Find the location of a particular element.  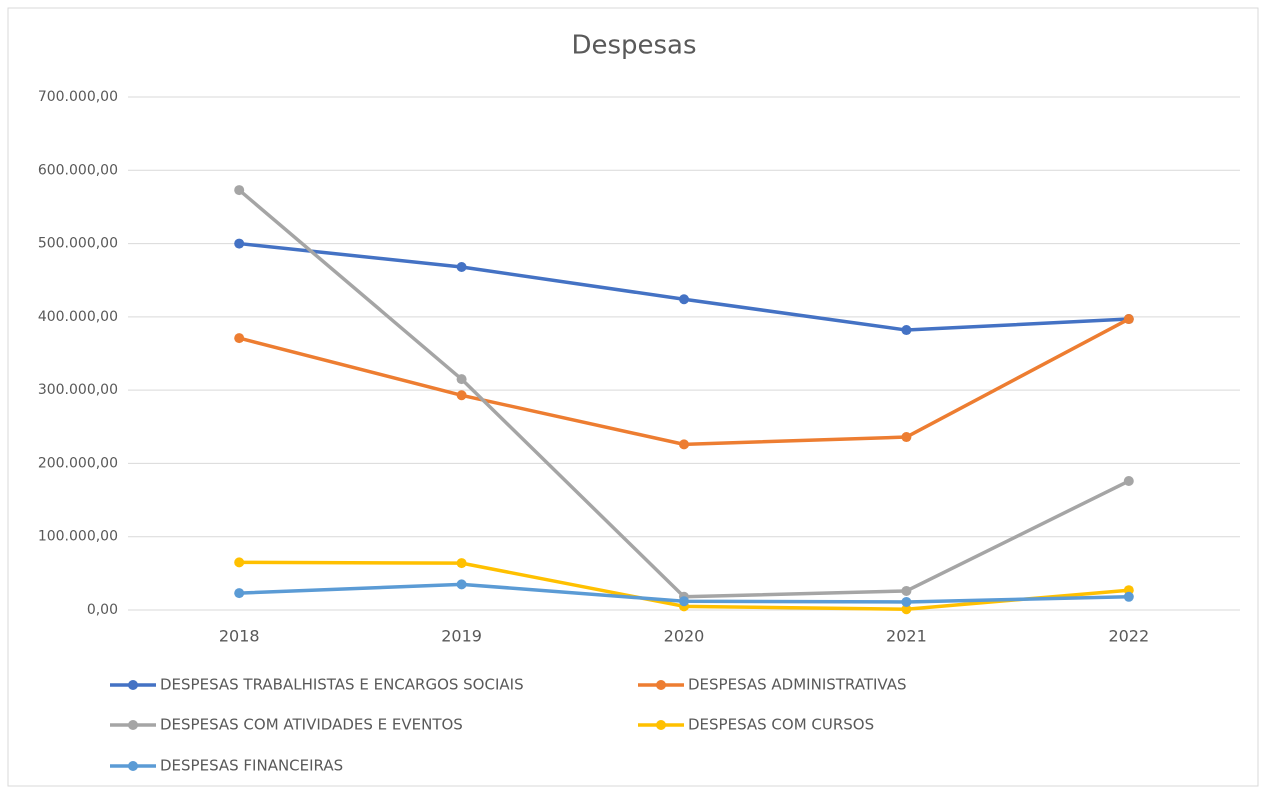

chart-title: Despesas is located at coordinates (633, 46).